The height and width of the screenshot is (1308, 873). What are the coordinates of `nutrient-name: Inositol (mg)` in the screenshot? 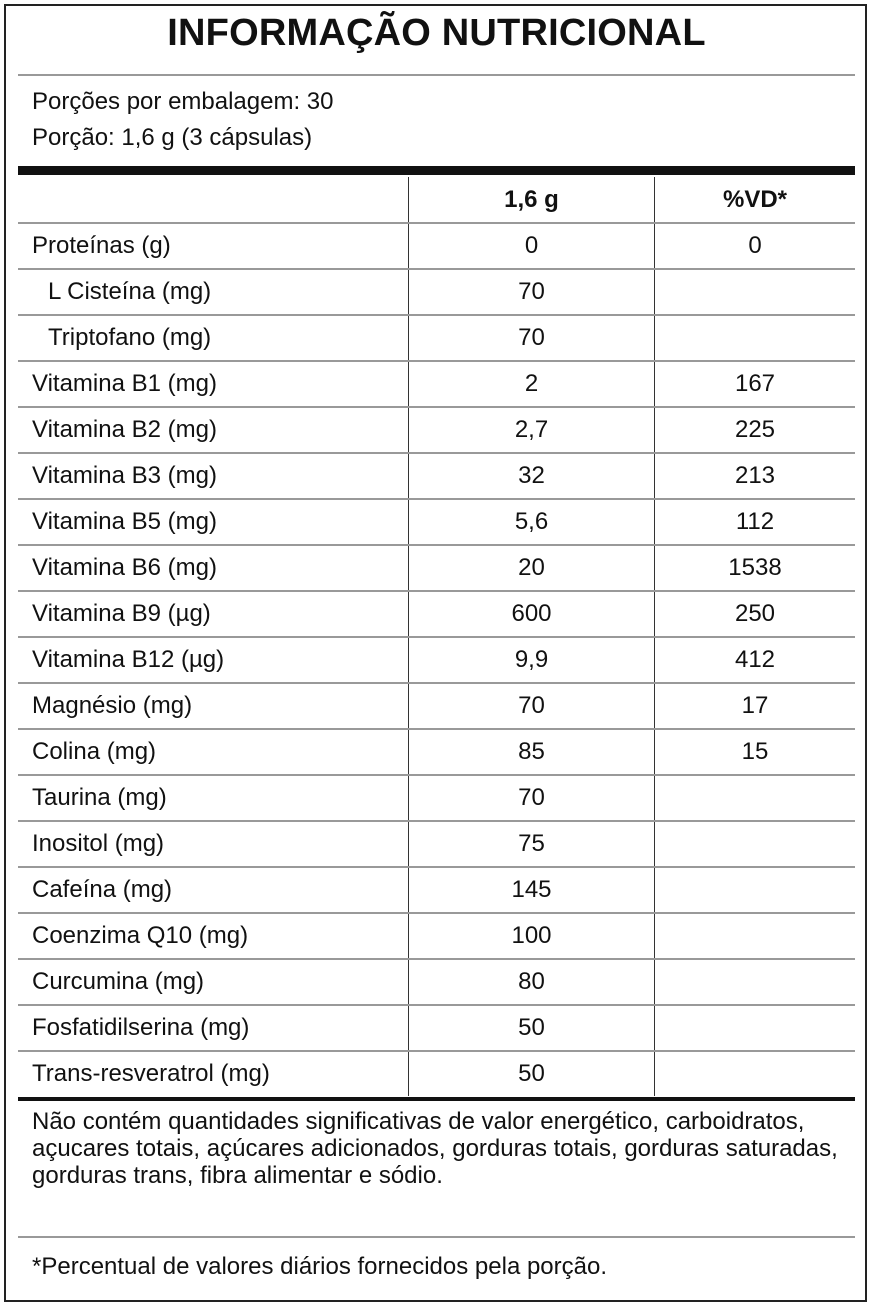 It's located at (213, 844).